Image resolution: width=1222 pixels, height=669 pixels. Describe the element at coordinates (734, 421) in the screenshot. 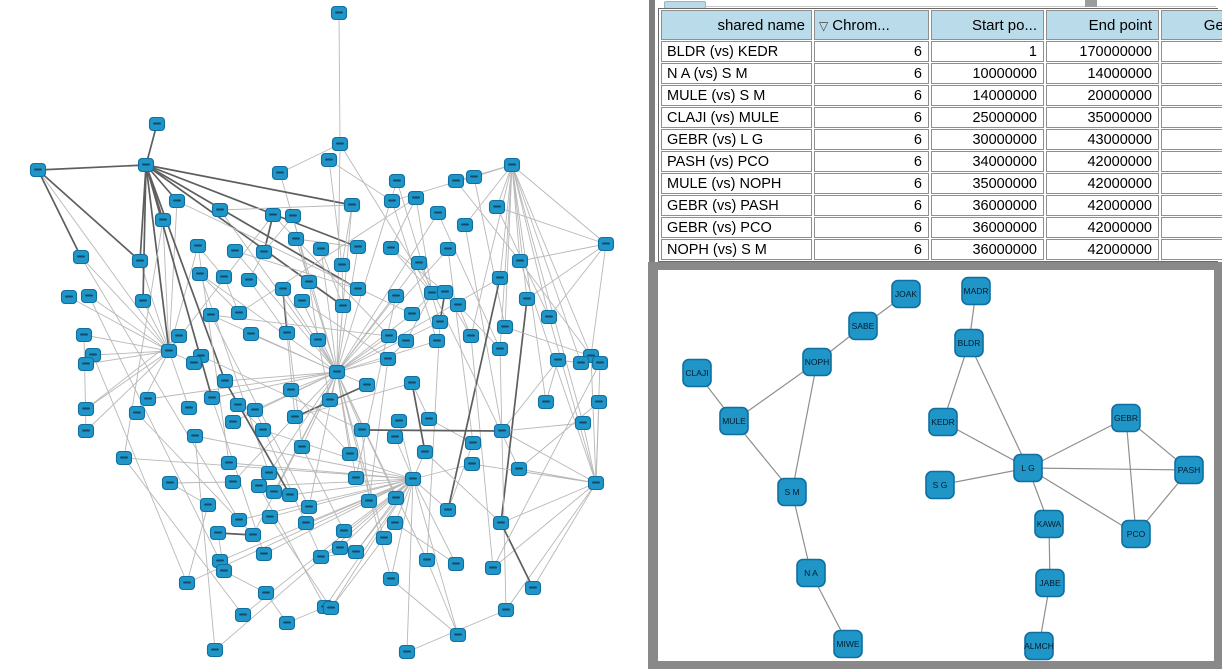

I see `graph-node-mule: MULE` at that location.